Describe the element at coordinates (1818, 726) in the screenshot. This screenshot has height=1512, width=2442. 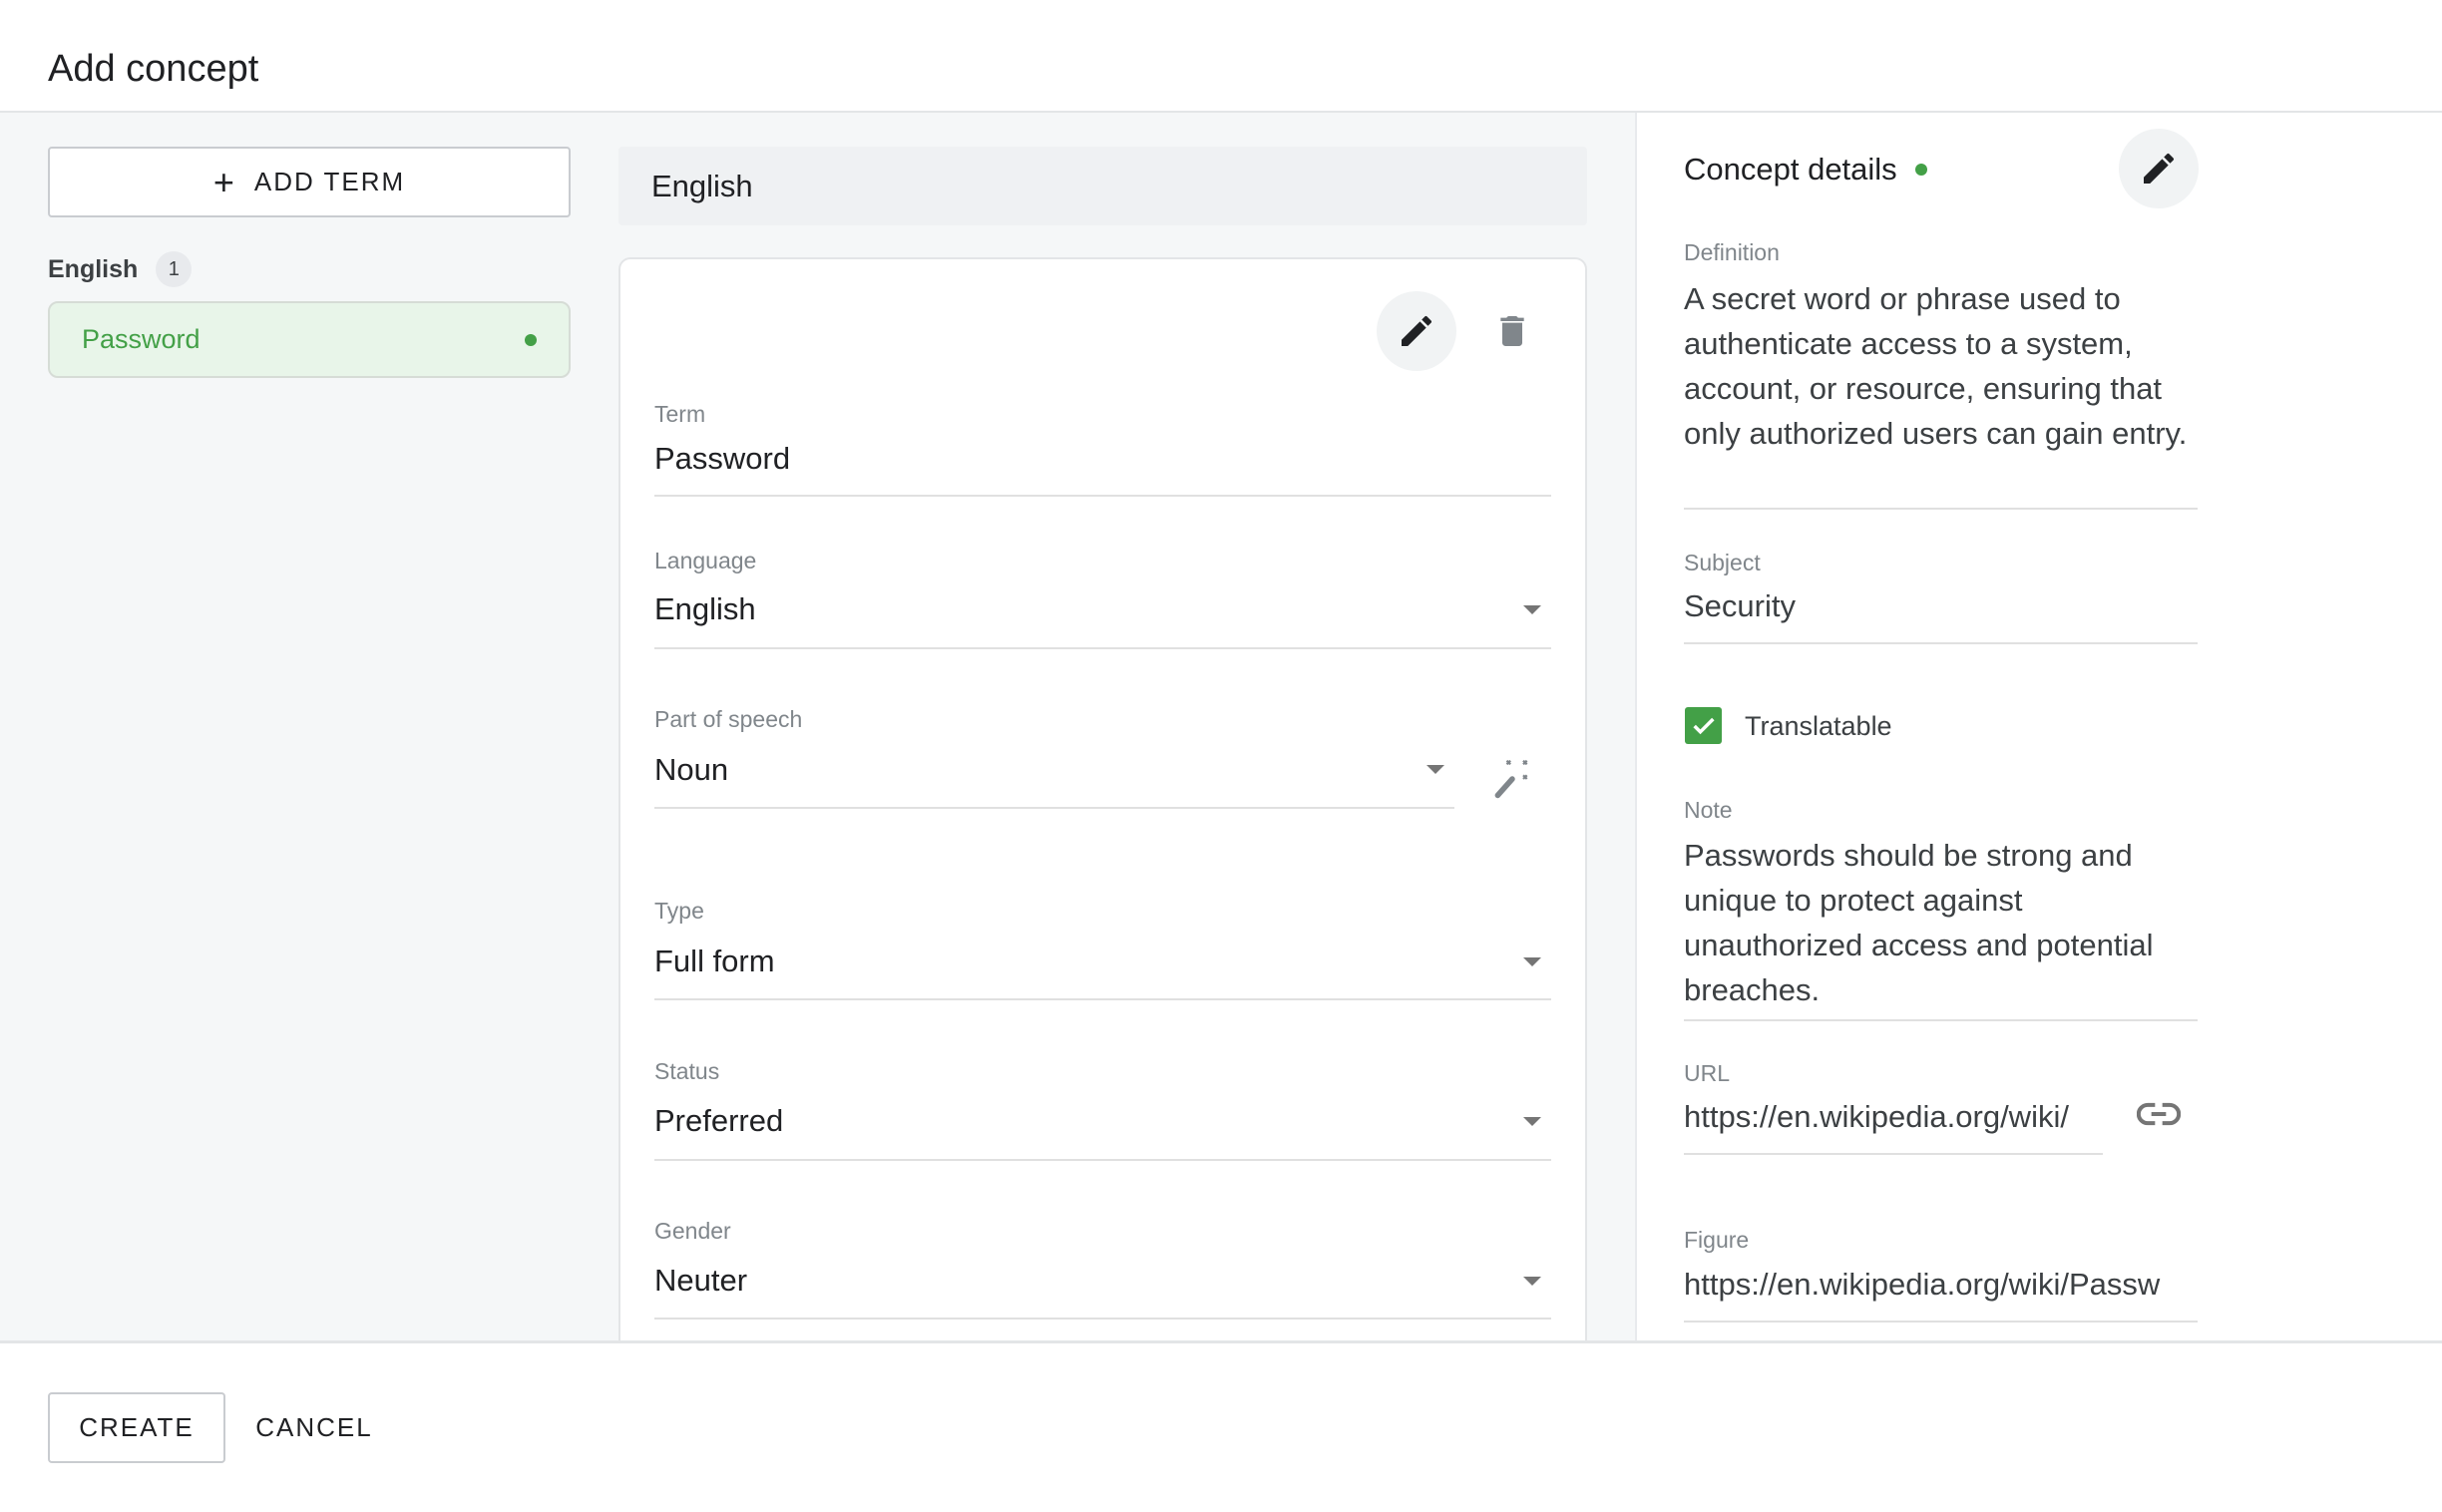
I see `translatable-label: Translatable` at that location.